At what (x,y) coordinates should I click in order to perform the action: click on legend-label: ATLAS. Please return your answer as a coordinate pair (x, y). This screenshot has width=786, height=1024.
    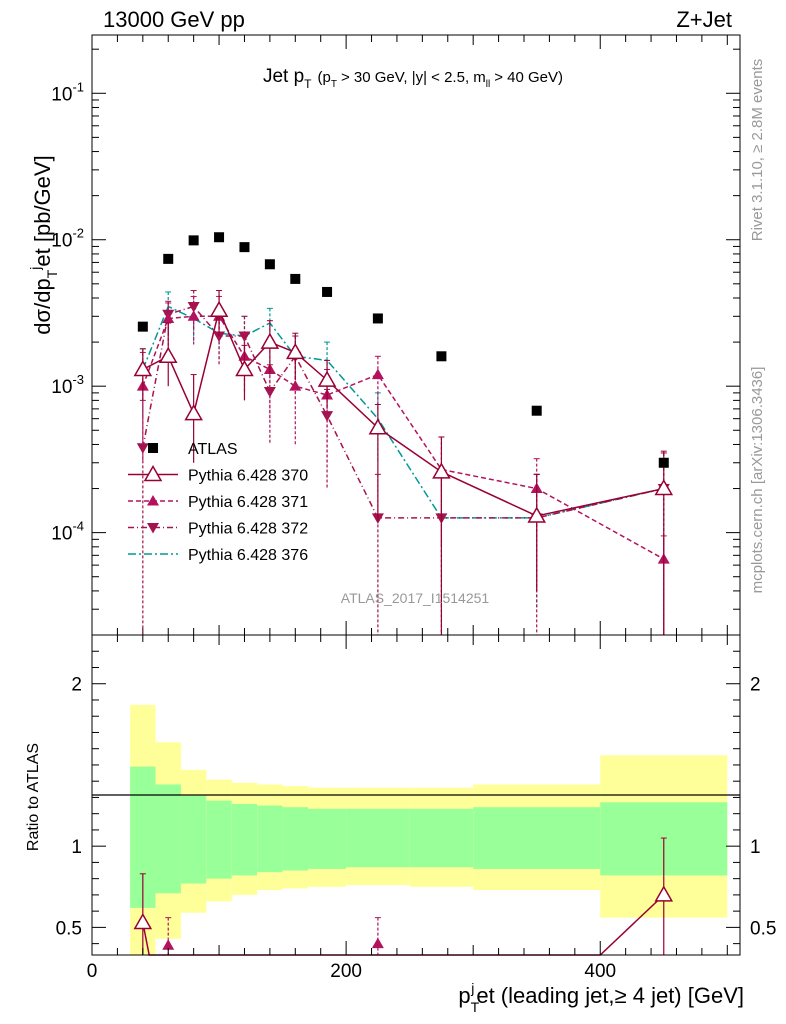
    Looking at the image, I should click on (213, 449).